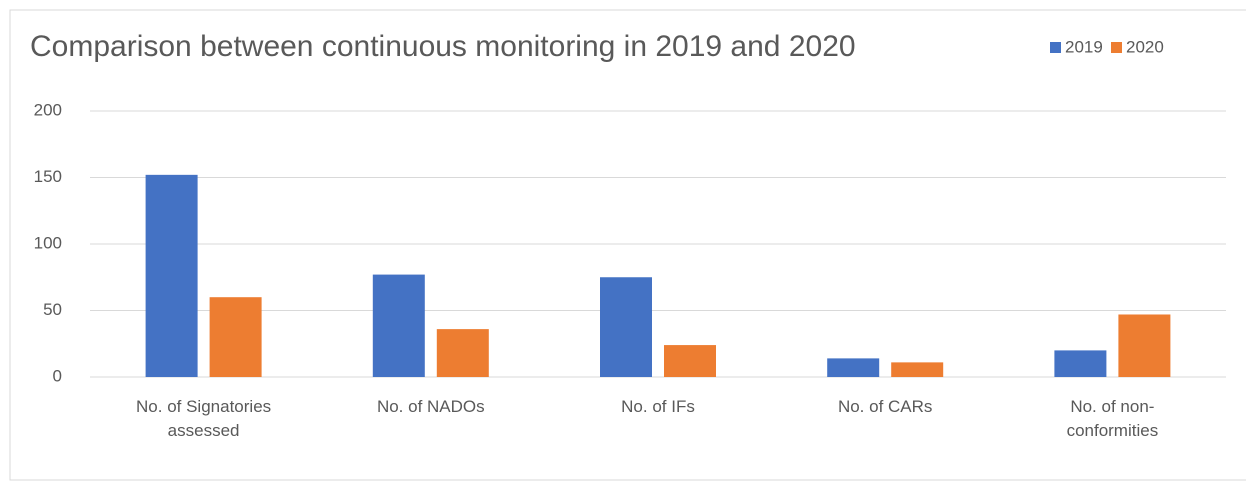 The height and width of the screenshot is (483, 1246). I want to click on x-tick-label: No. of CARs, so click(885, 406).